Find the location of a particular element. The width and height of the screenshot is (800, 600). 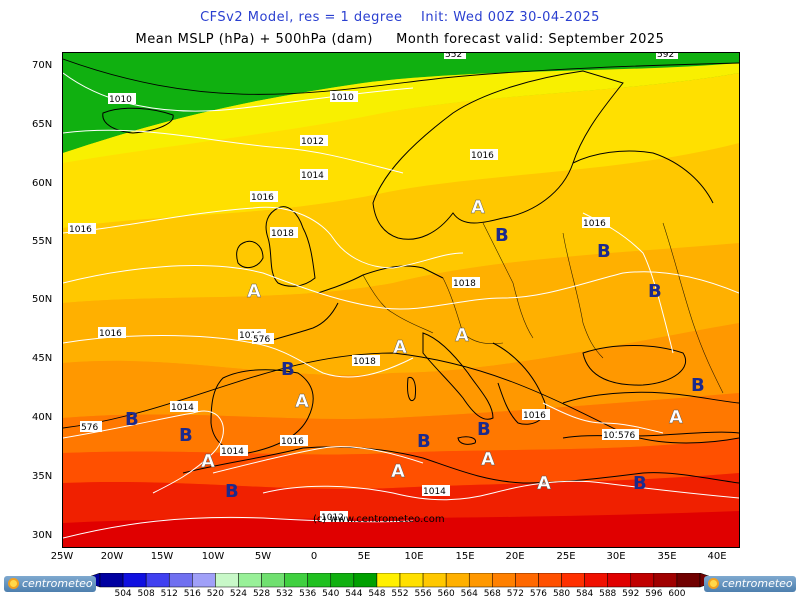

colorbar-level-label: 520 is located at coordinates (215, 594).